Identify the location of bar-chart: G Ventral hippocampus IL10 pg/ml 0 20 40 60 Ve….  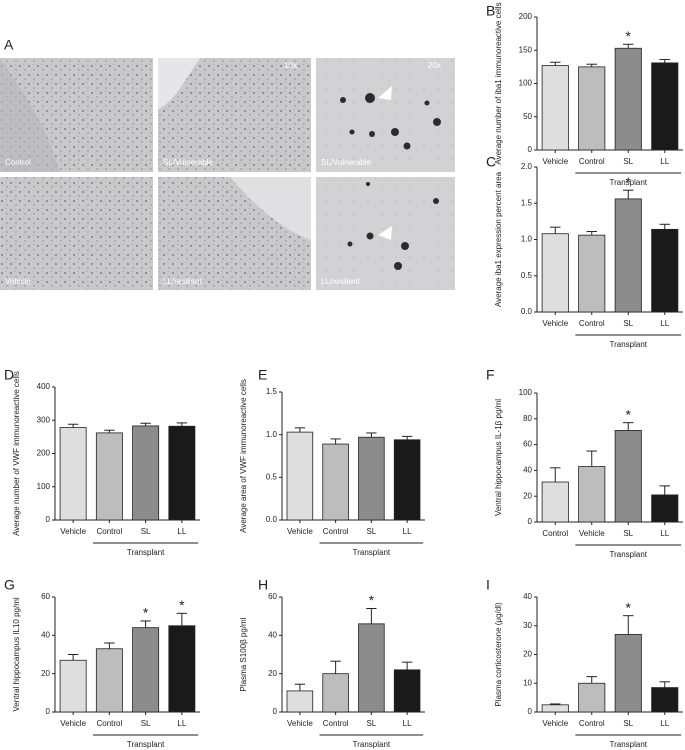
(102, 663).